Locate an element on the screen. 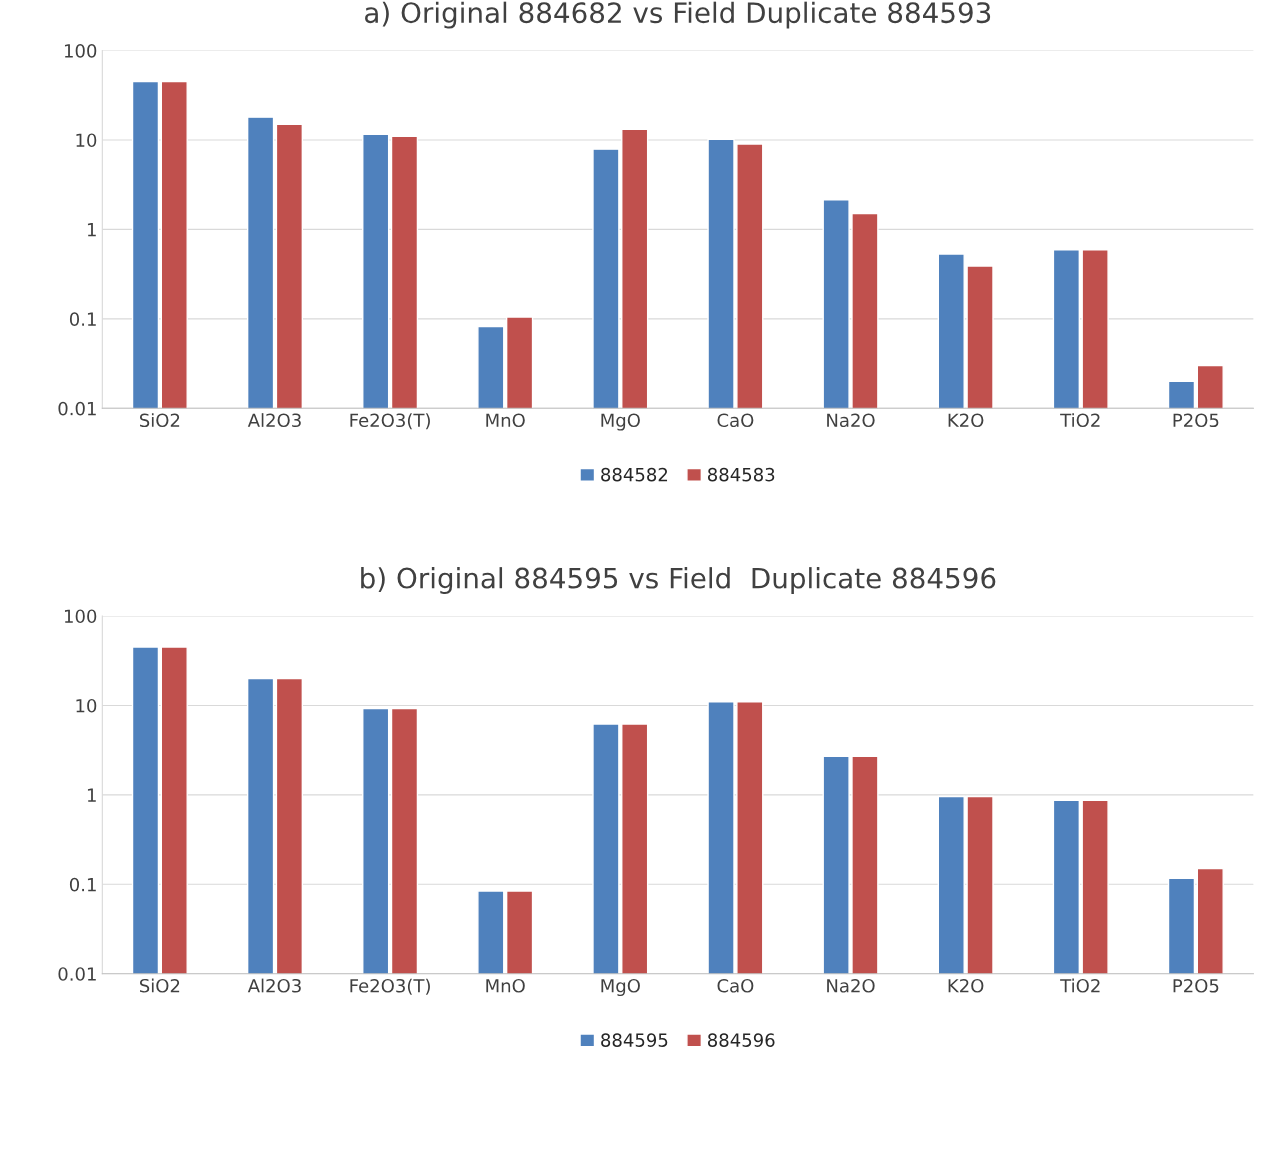 The image size is (1279, 1154). chart-title: b) Original 884595 vs Field Duplicate 884596 is located at coordinates (678, 580).